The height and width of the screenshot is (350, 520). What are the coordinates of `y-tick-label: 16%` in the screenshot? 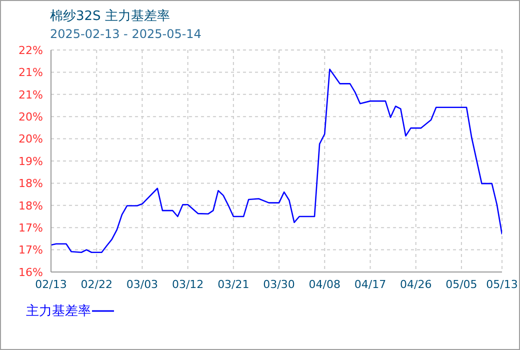 It's located at (30, 272).